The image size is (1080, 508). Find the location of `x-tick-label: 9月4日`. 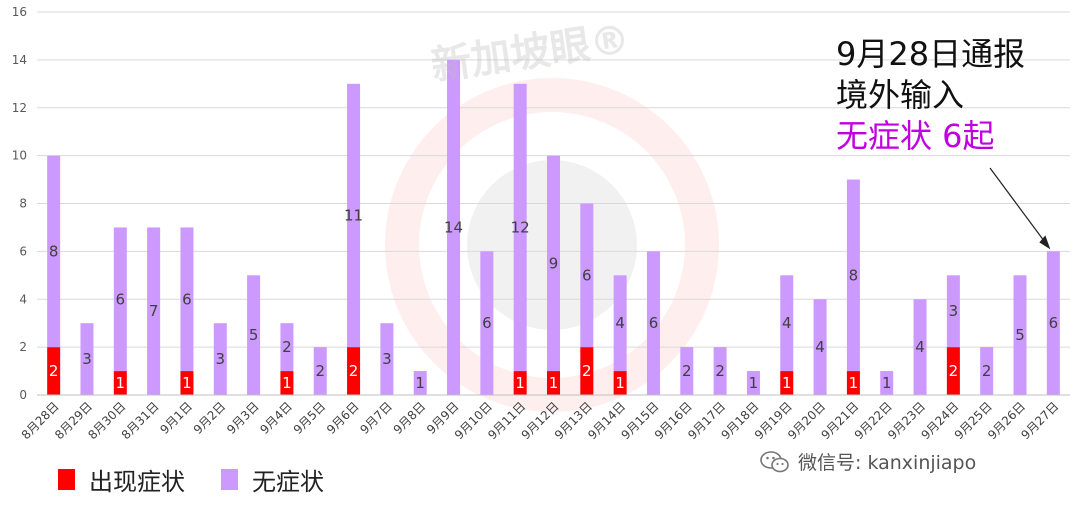

x-tick-label: 9月4日 is located at coordinates (276, 418).